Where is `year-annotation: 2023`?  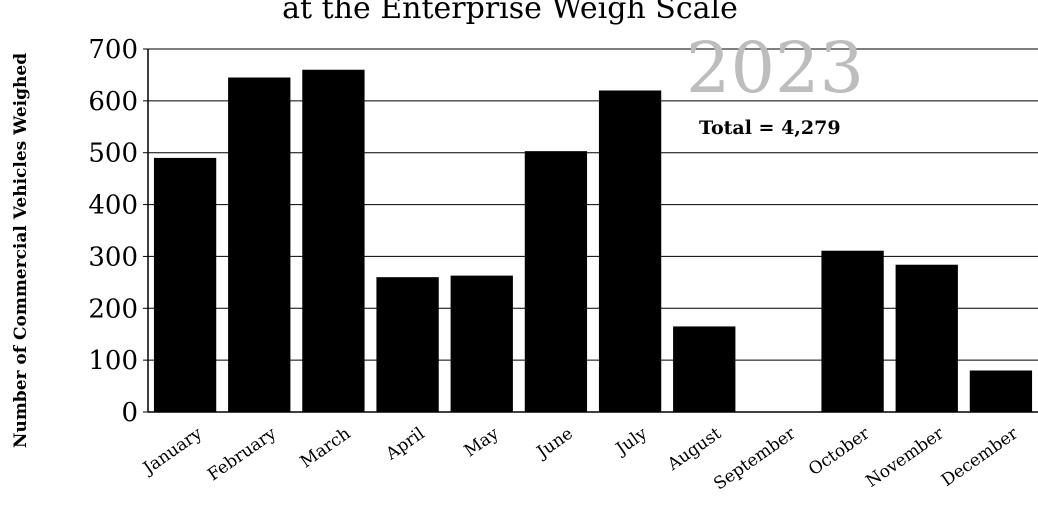
year-annotation: 2023 is located at coordinates (775, 68).